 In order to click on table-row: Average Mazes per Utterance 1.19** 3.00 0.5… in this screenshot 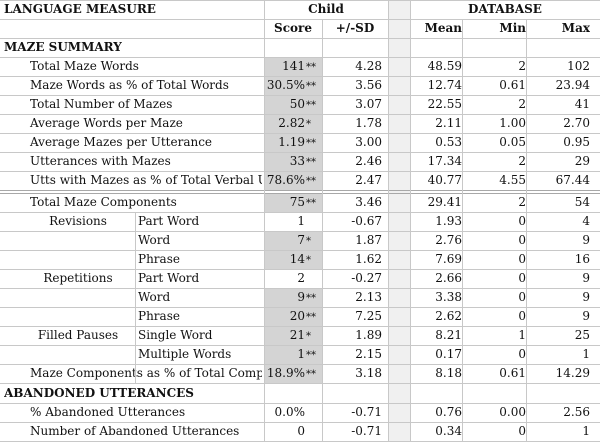, I will do `click(300, 142)`.